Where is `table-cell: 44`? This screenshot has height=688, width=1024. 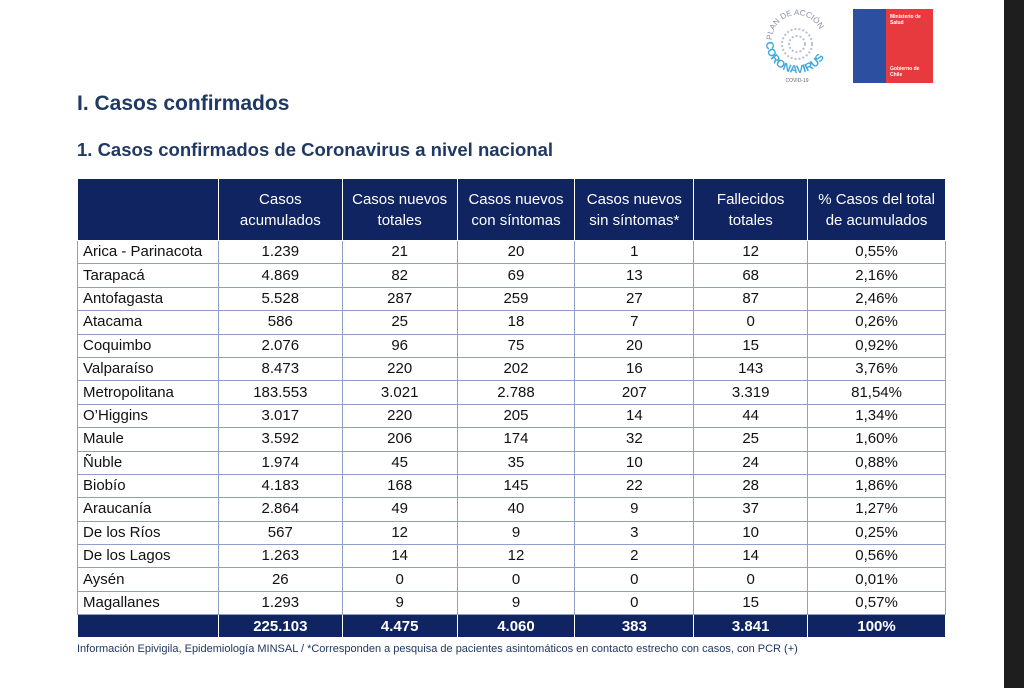
table-cell: 44 is located at coordinates (751, 416).